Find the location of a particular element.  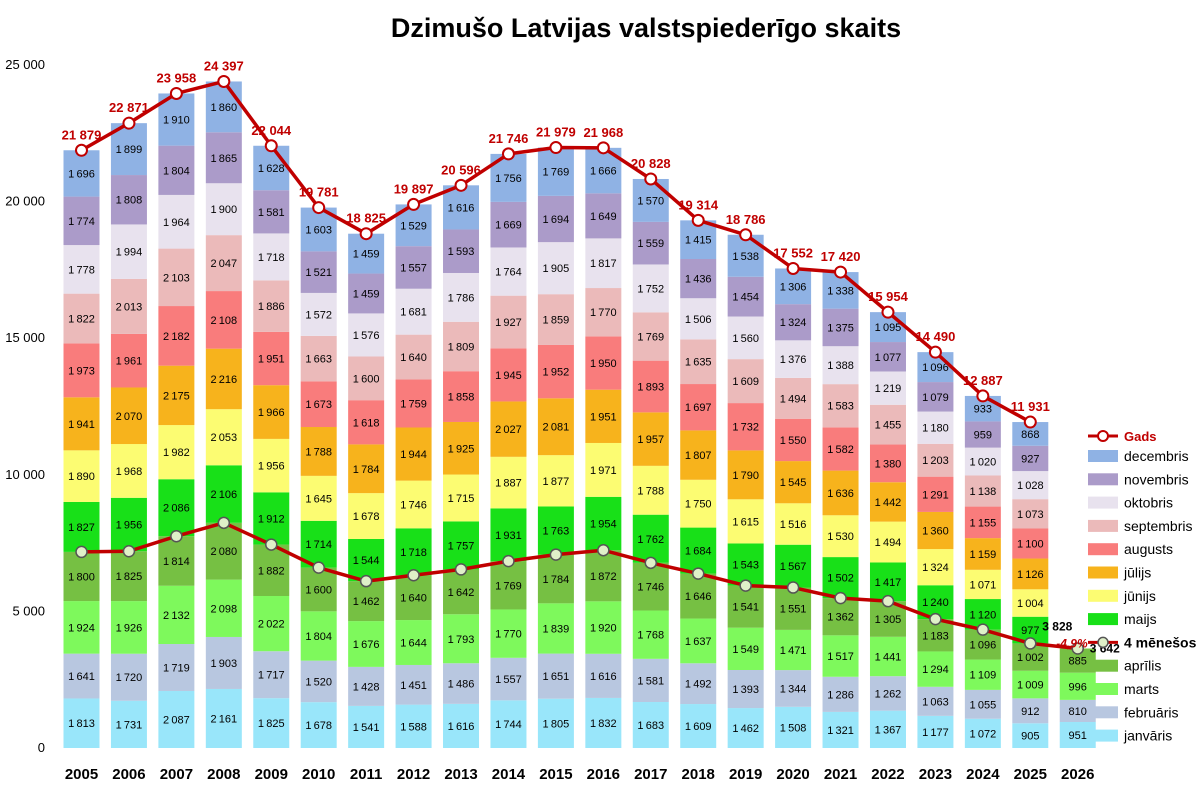

legend-swatch is located at coordinates (1103, 665).